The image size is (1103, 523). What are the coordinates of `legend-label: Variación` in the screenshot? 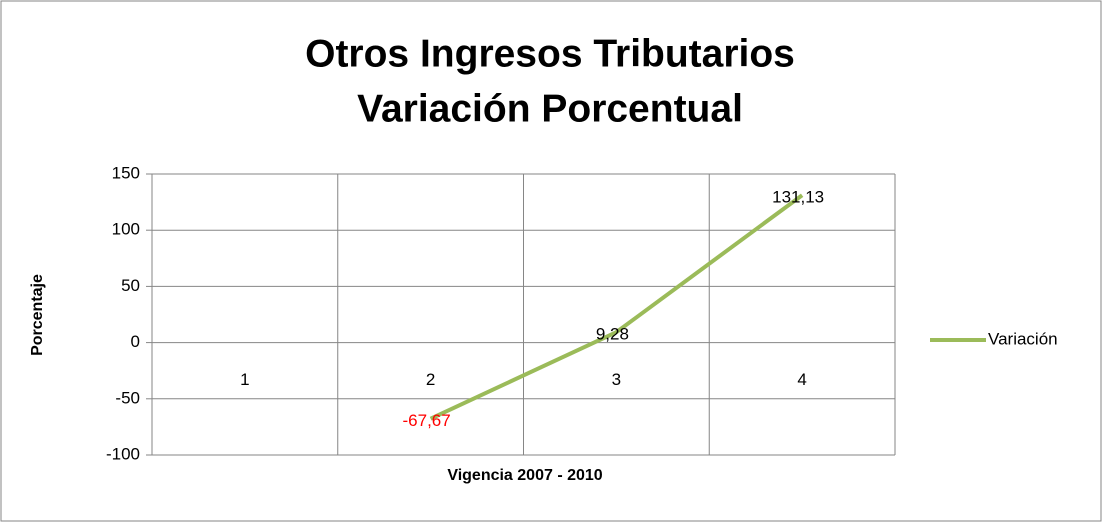 It's located at (1023, 338).